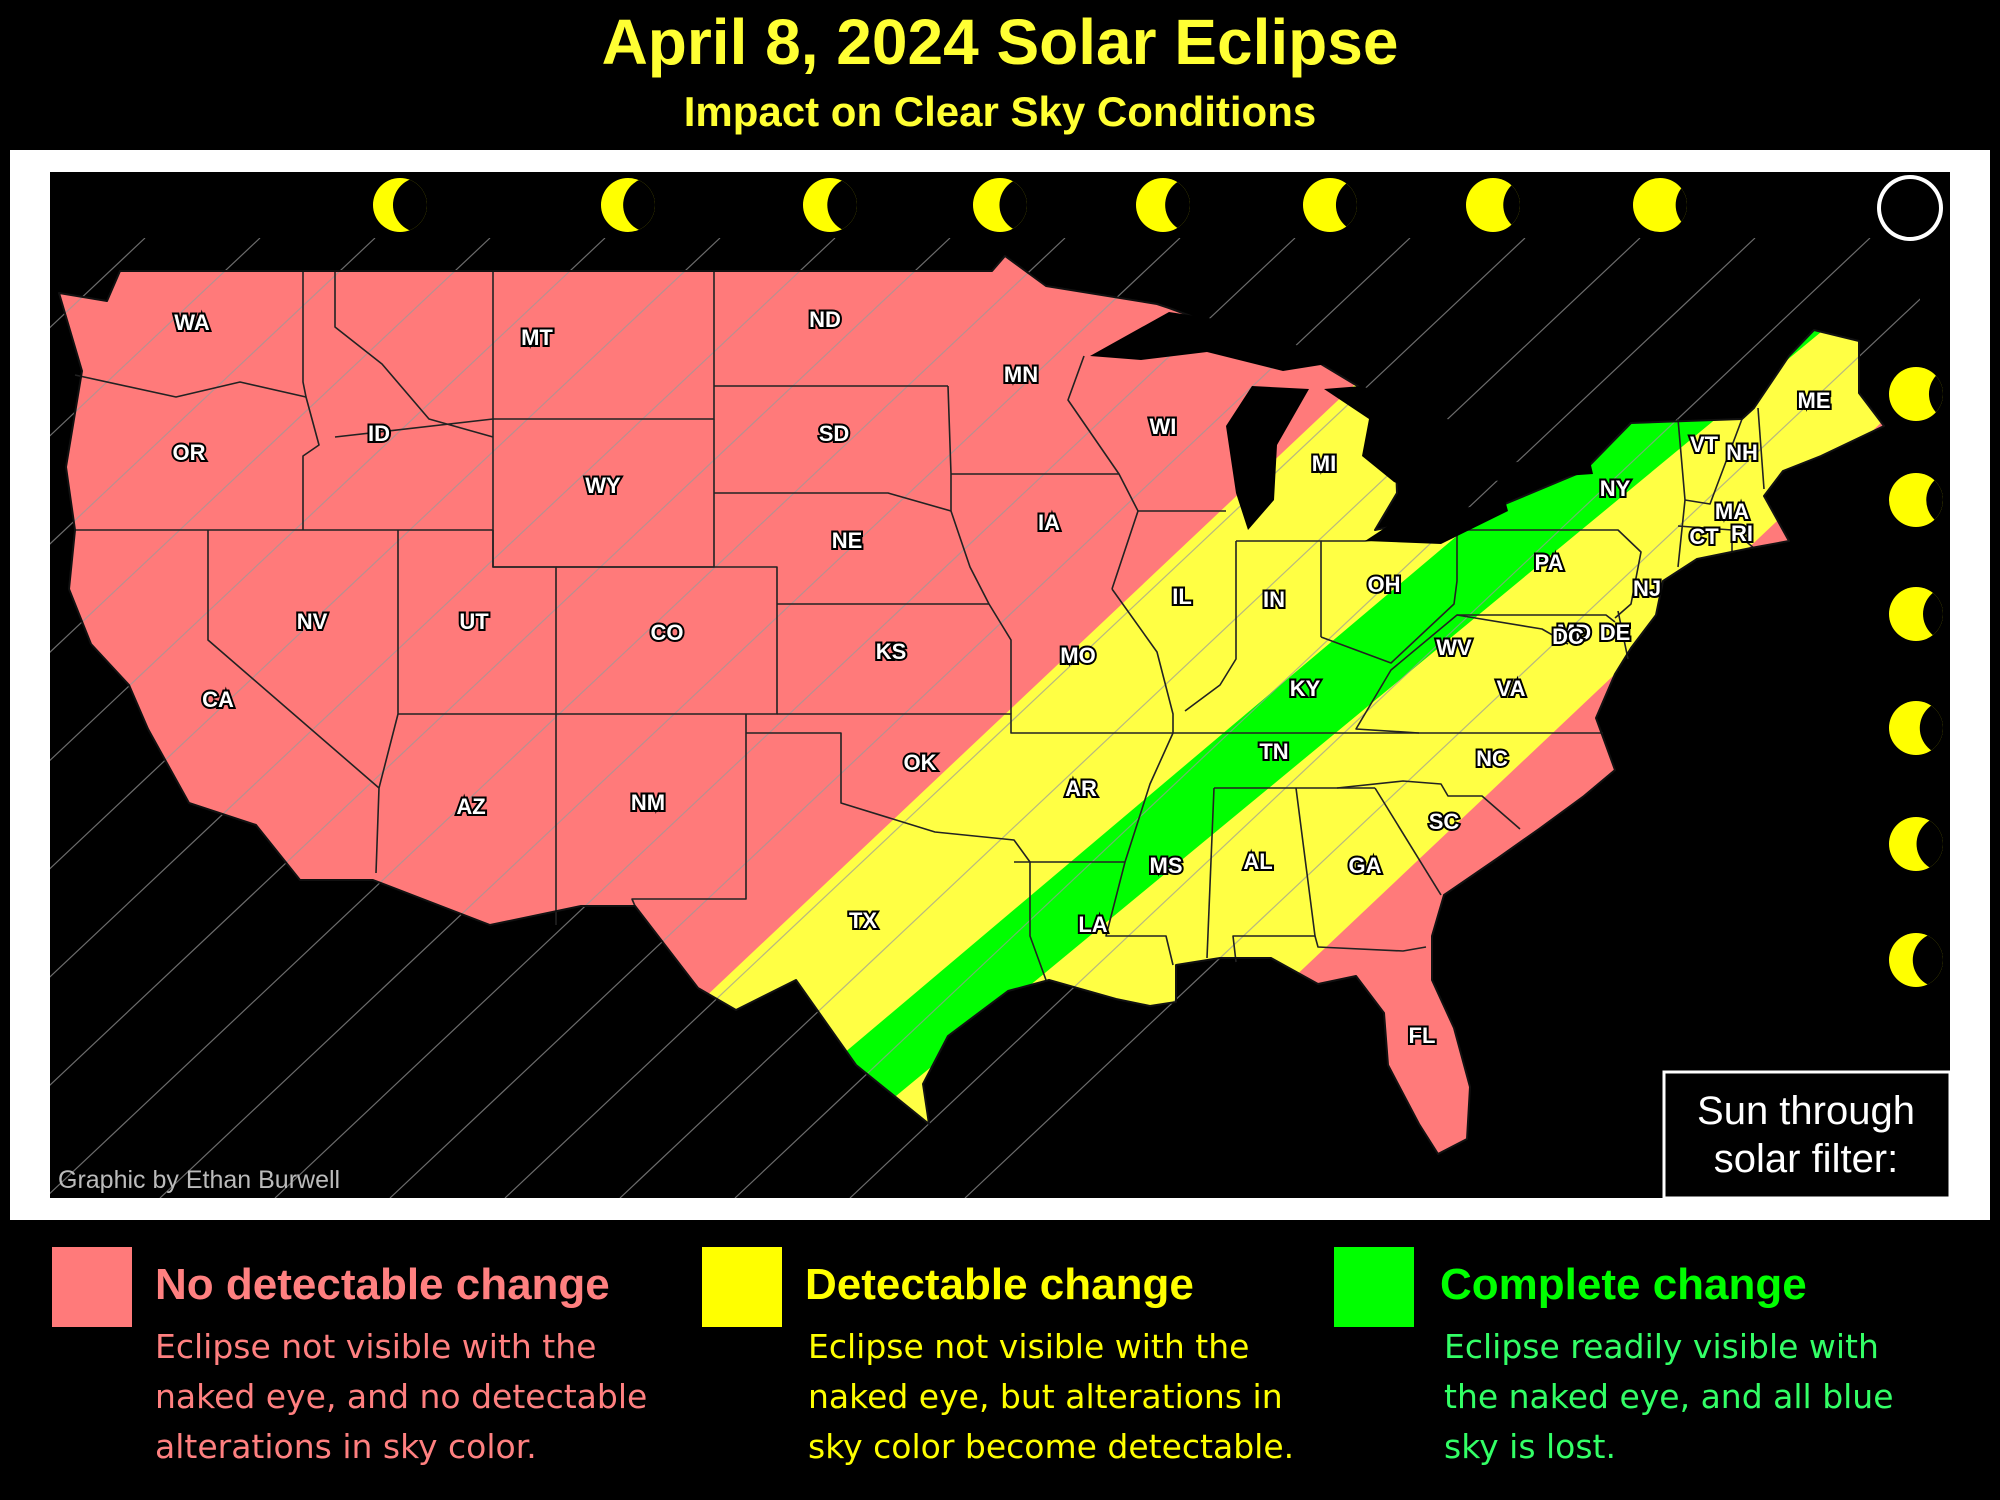 The width and height of the screenshot is (2000, 1500). Describe the element at coordinates (537, 337) in the screenshot. I see `state-label-mt: MT` at that location.